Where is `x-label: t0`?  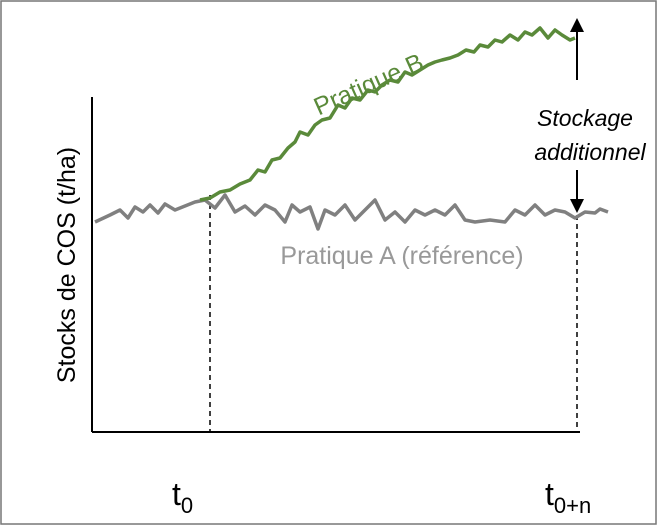
x-label: t0 is located at coordinates (182, 497).